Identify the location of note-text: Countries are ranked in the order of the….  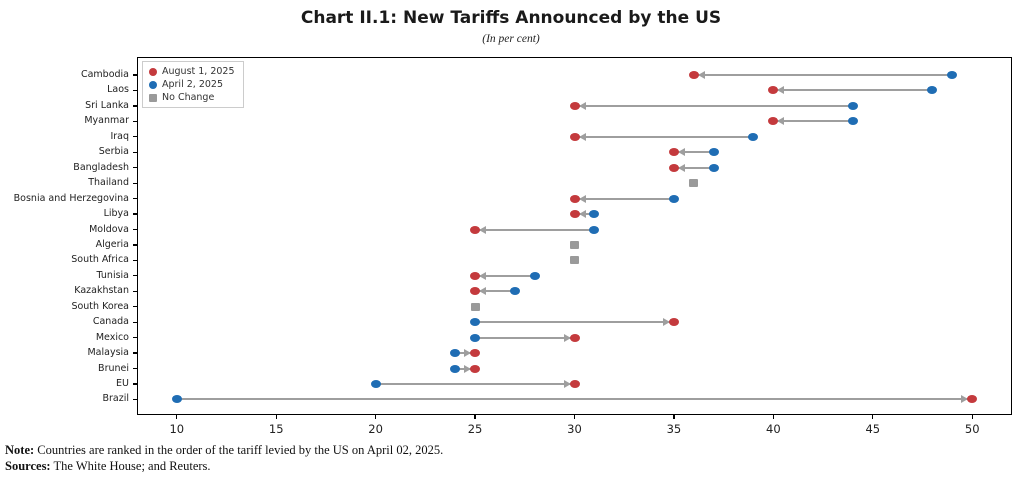
(239, 450).